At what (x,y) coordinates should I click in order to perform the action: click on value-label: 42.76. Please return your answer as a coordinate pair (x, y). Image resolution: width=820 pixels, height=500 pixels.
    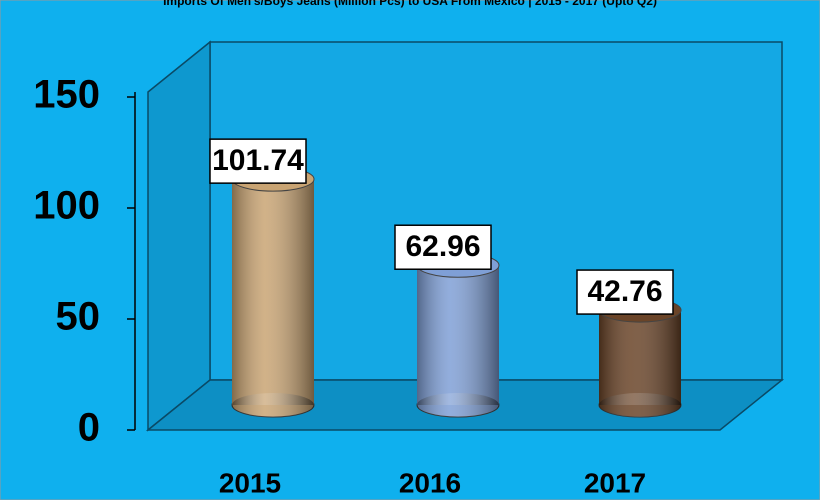
    Looking at the image, I should click on (624, 291).